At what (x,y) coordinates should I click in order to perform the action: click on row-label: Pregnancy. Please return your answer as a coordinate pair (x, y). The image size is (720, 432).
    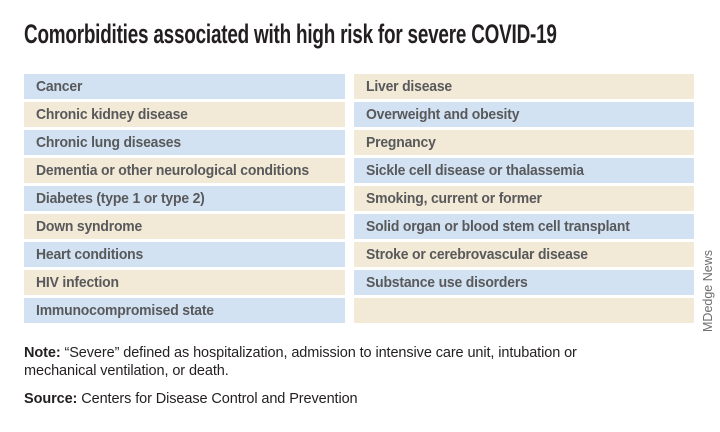
    Looking at the image, I should click on (401, 142).